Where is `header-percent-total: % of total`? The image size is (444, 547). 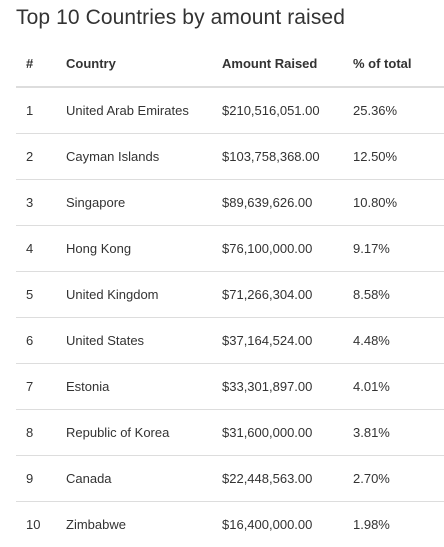
header-percent-total: % of total is located at coordinates (393, 64).